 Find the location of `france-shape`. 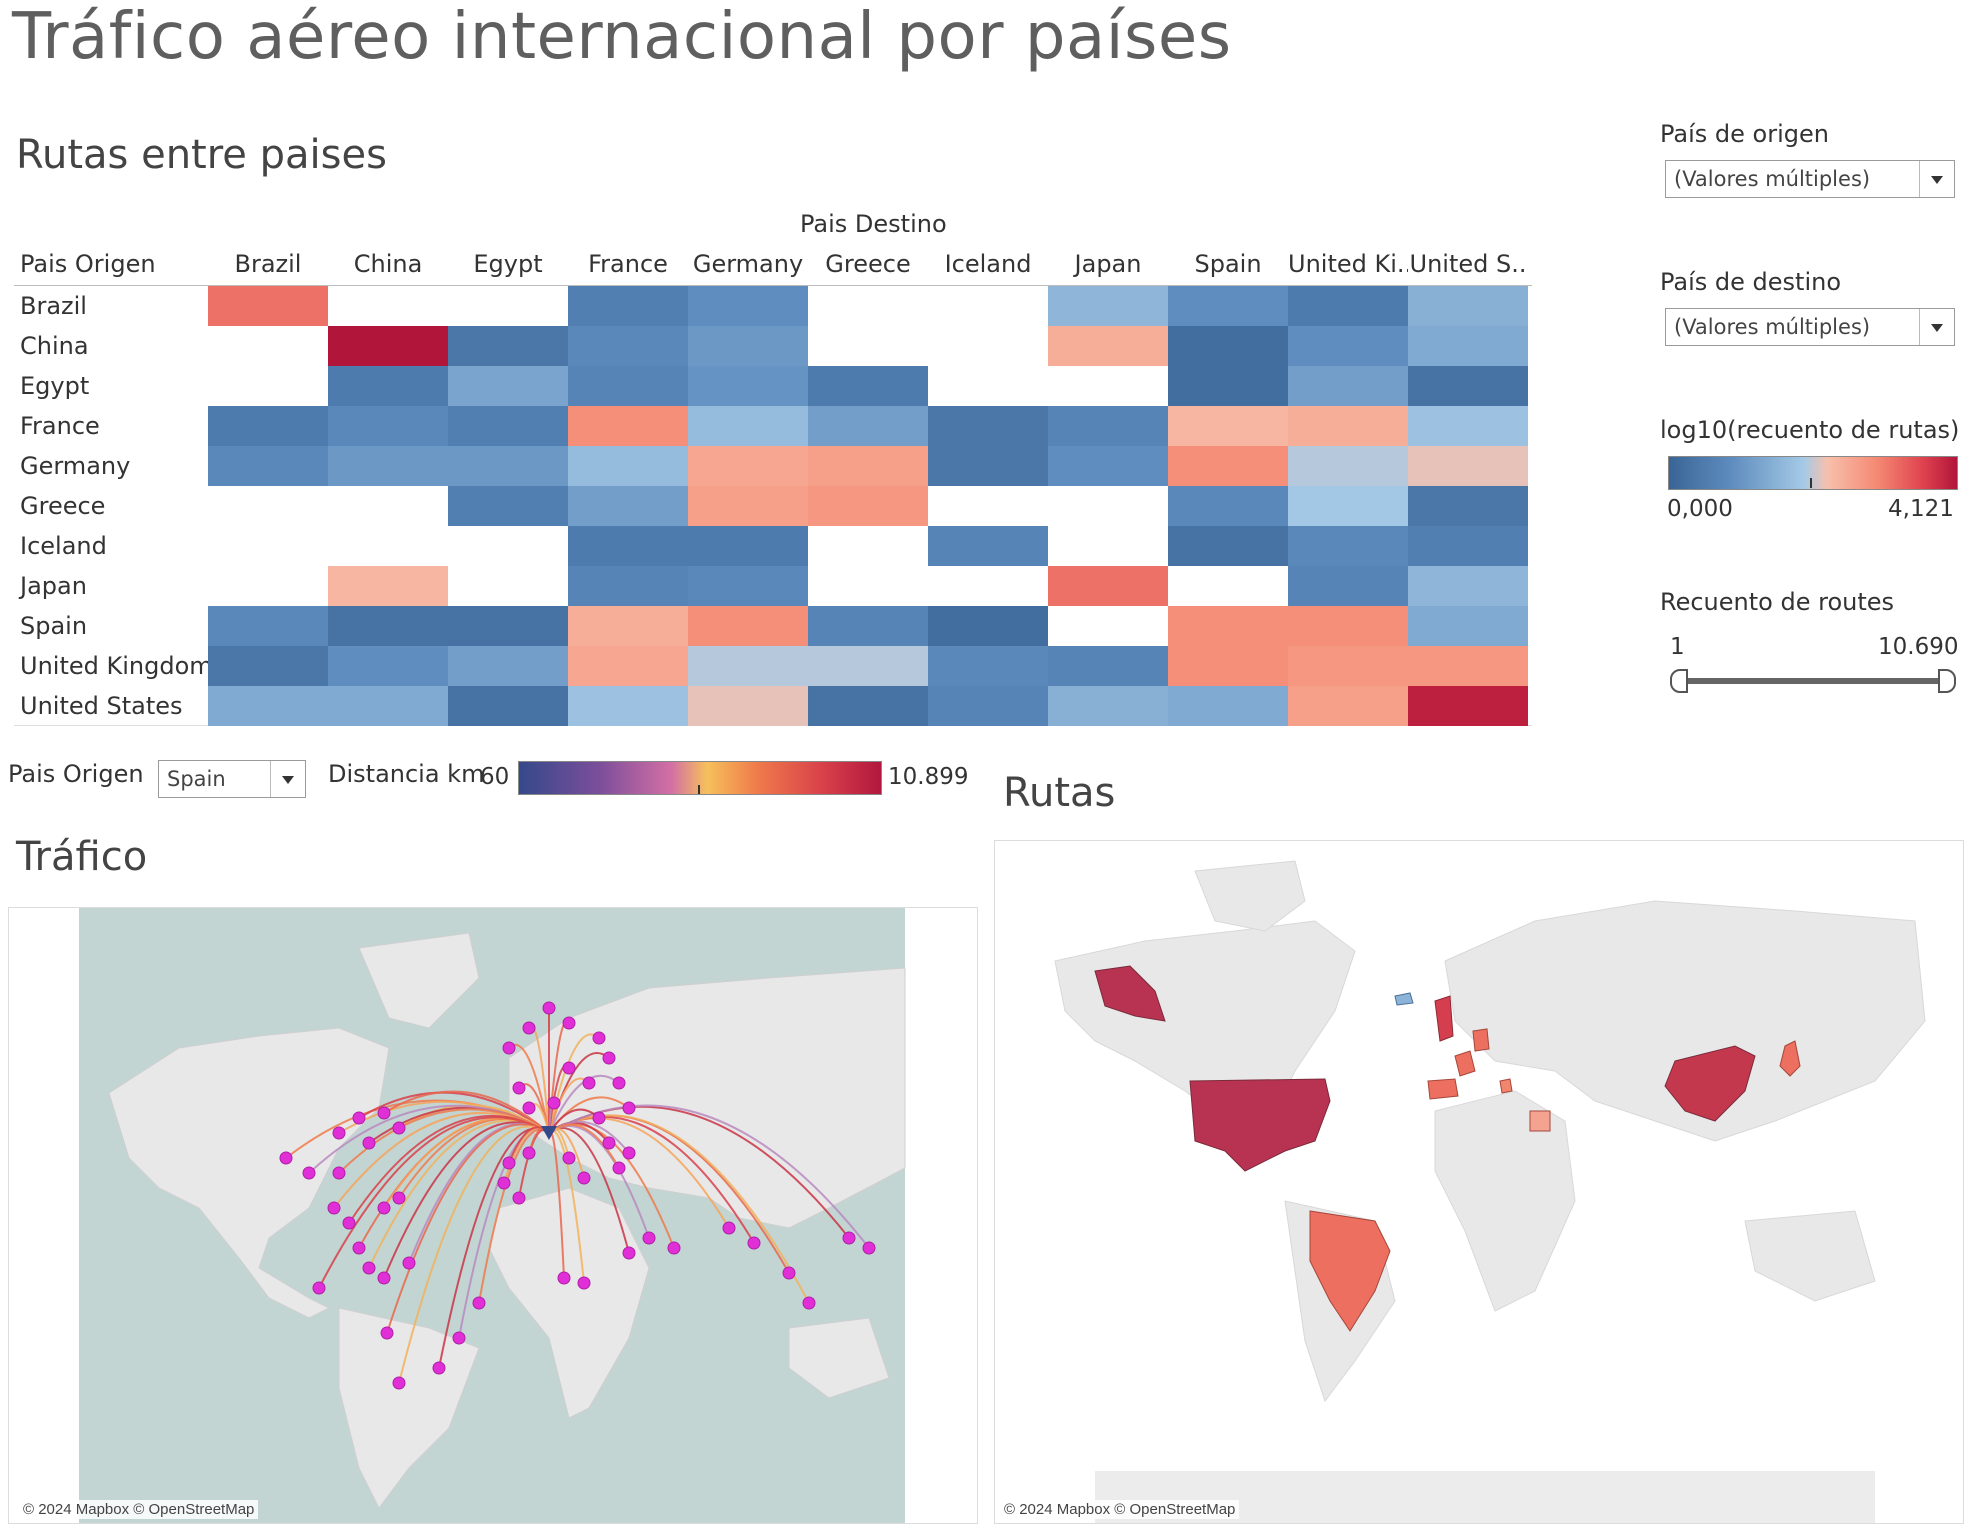

france-shape is located at coordinates (1465, 1063).